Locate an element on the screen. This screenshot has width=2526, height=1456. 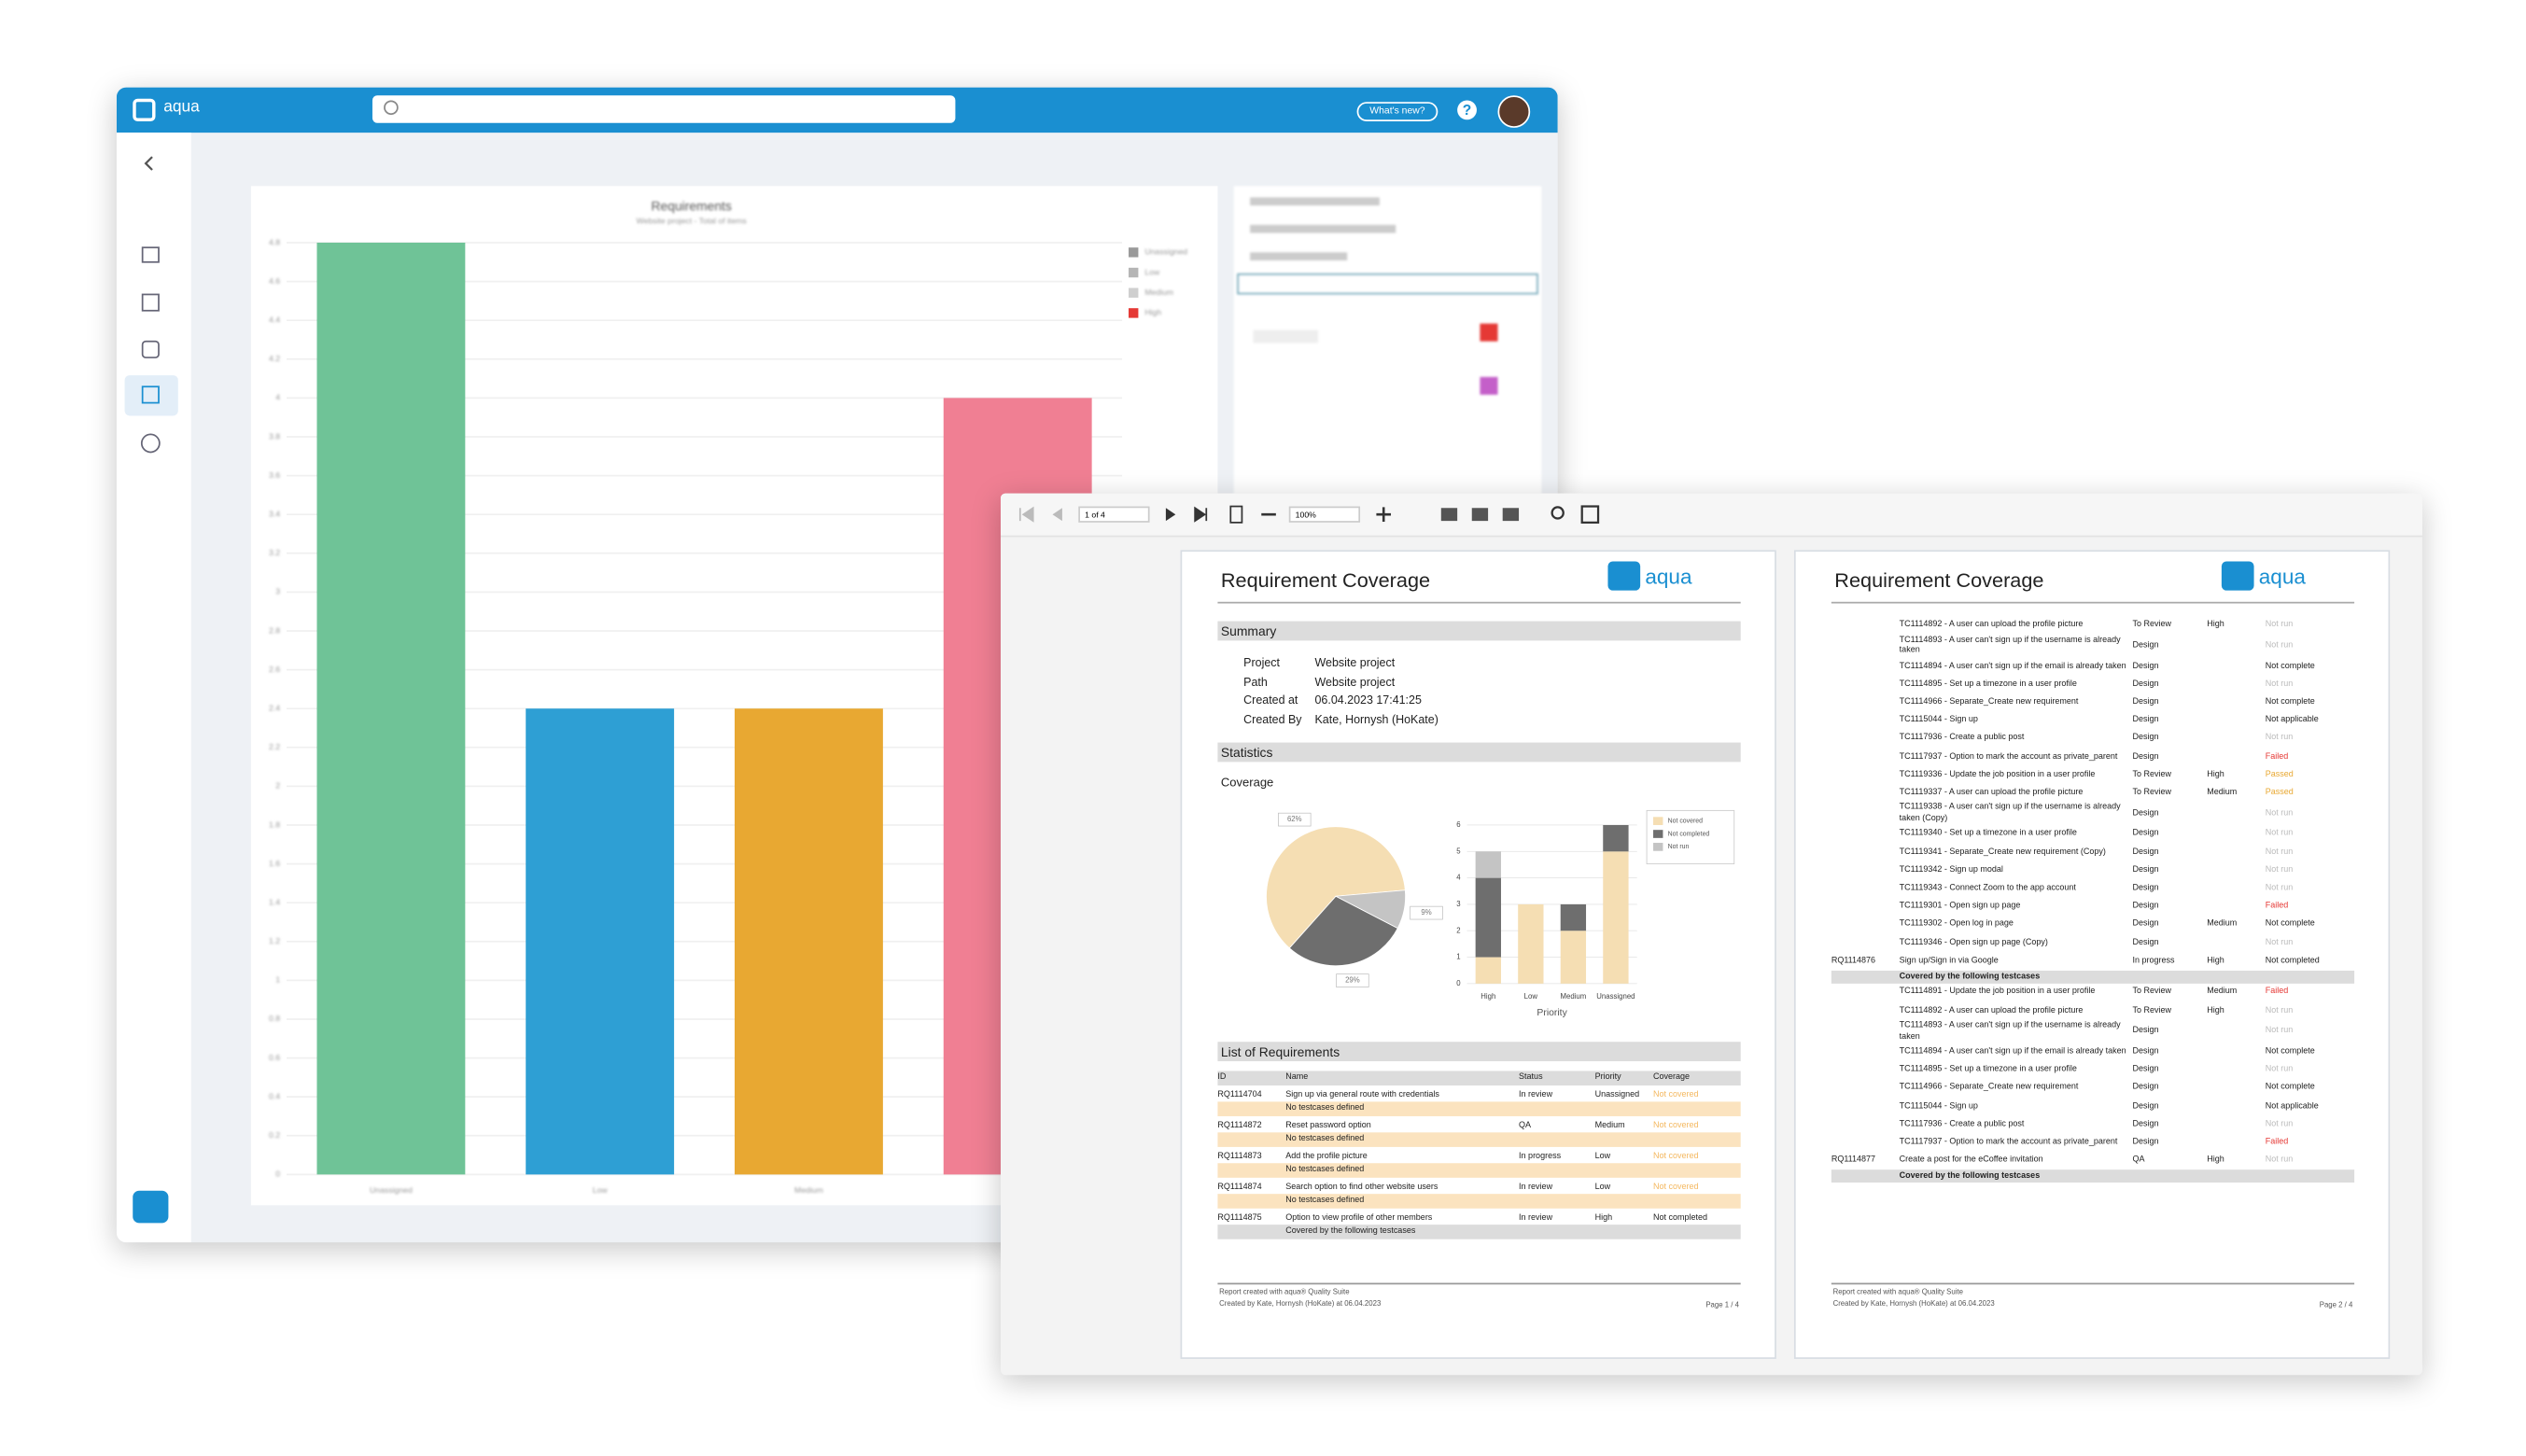
nav-reports is located at coordinates (150, 394).